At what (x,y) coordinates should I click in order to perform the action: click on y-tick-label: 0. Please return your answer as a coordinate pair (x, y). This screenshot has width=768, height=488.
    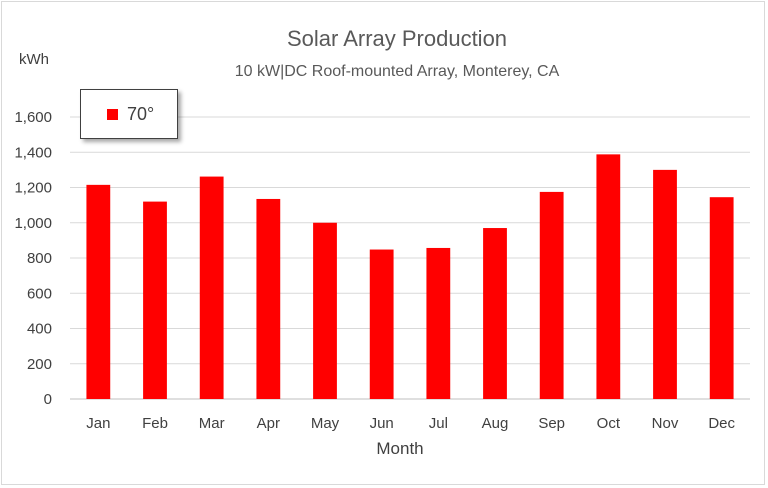
    Looking at the image, I should click on (48, 399).